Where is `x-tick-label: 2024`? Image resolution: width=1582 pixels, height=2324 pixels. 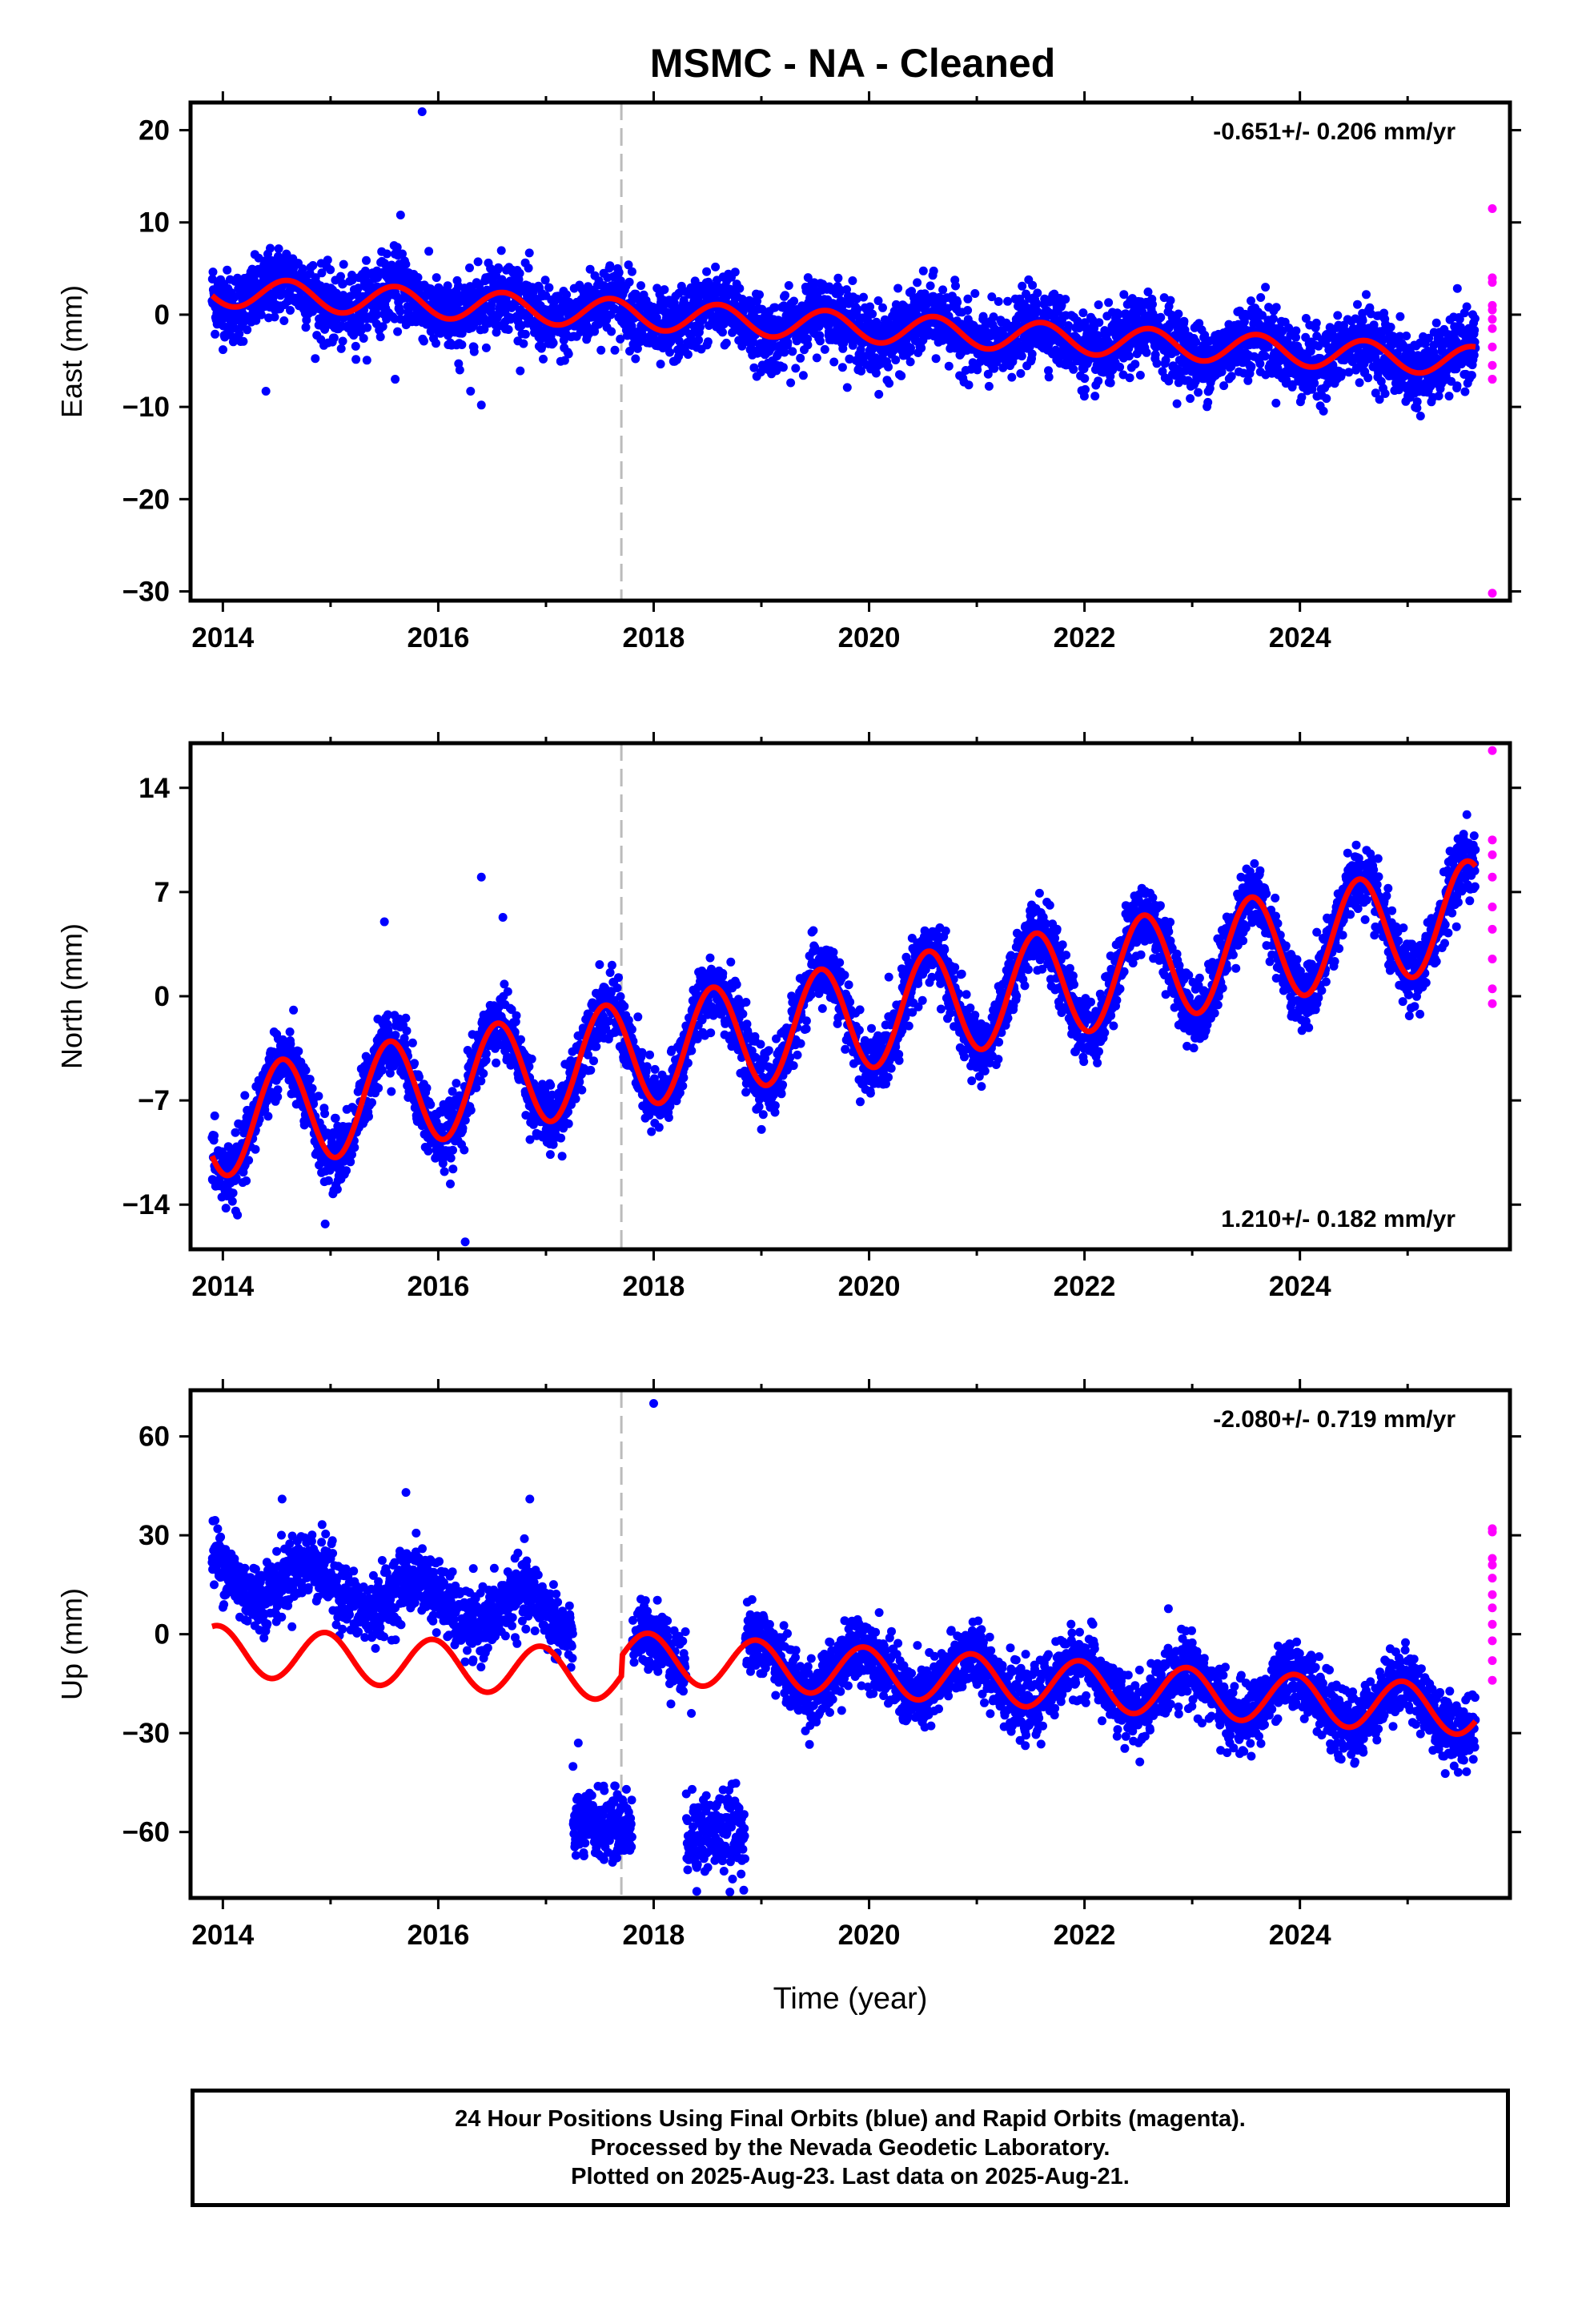
x-tick-label: 2024 is located at coordinates (1300, 637).